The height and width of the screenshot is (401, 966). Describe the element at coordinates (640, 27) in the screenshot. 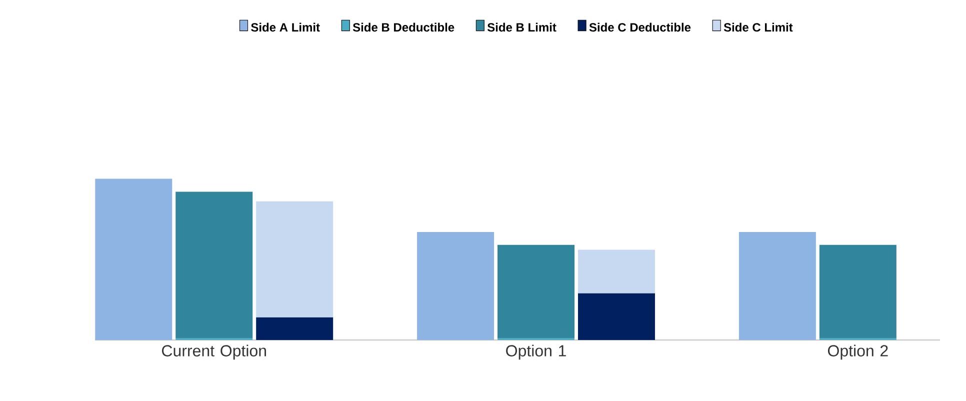

I see `legend-label: Side C Deductible` at that location.